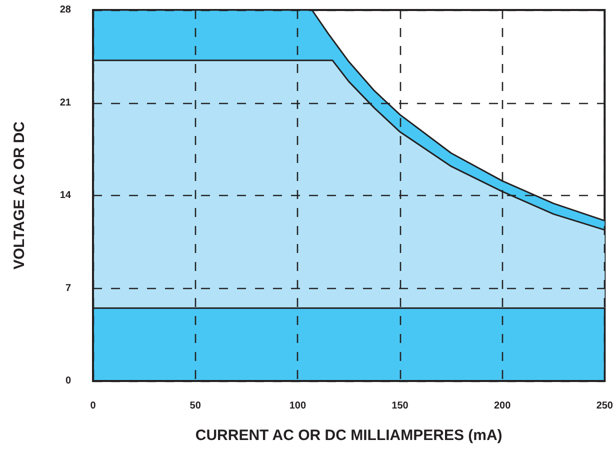 This screenshot has width=616, height=450. What do you see at coordinates (348, 435) in the screenshot?
I see `x-axis-title: CURRENT AC OR DC MILLIAMPERES (mA)` at bounding box center [348, 435].